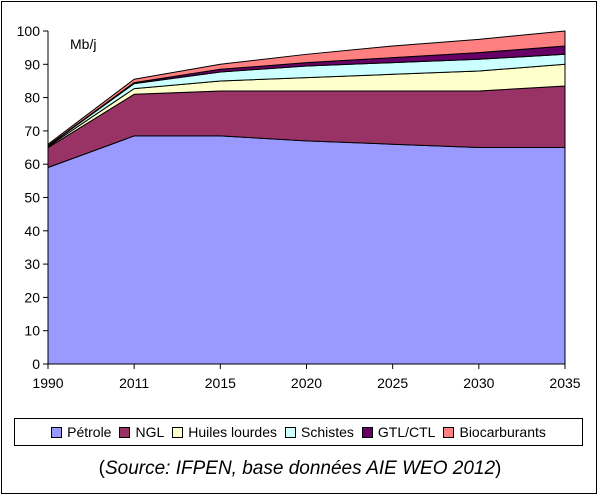  I want to click on legend-item-biocarburants: Biocarburants, so click(494, 432).